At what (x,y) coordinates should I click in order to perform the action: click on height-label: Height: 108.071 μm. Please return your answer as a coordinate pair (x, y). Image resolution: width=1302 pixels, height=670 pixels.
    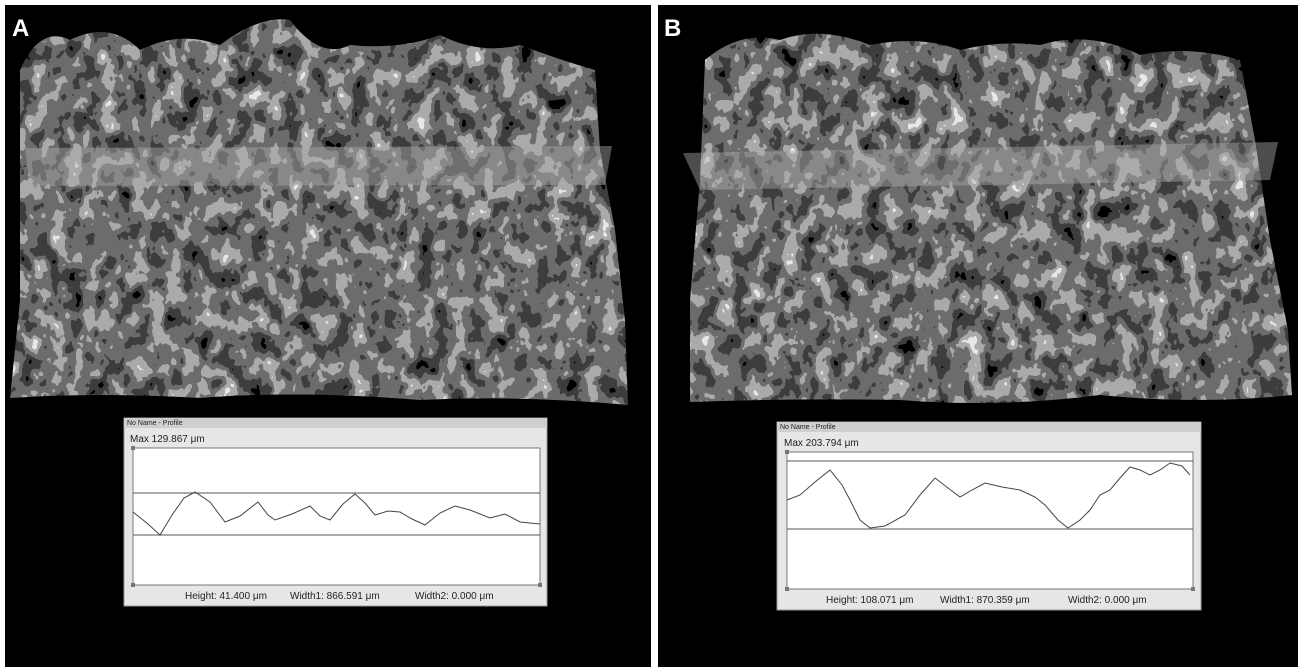
    Looking at the image, I should click on (869, 600).